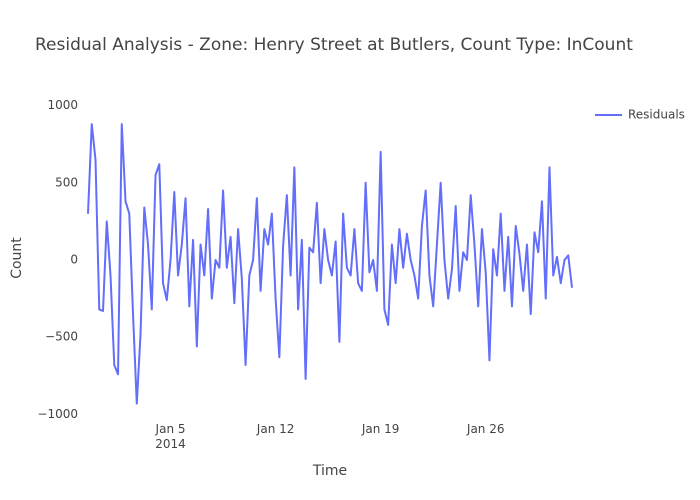  Describe the element at coordinates (170, 436) in the screenshot. I see `x-tick-label: Jan 5 2014` at that location.